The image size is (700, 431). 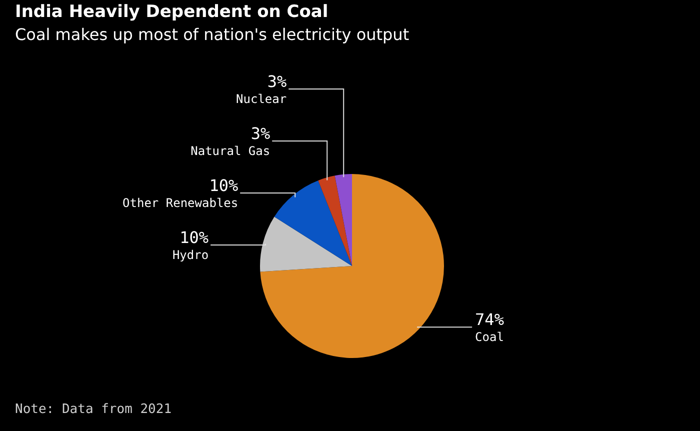 I want to click on data-label: 74%, so click(x=489, y=320).